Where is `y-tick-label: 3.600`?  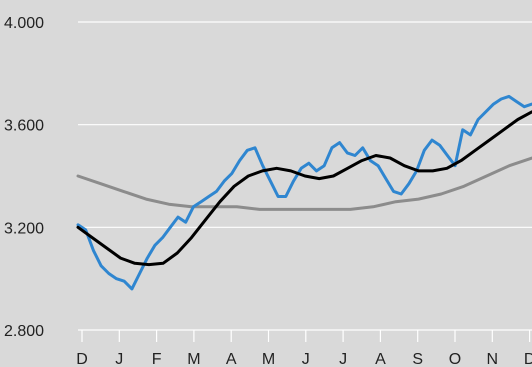
y-tick-label: 3.600 is located at coordinates (24, 126).